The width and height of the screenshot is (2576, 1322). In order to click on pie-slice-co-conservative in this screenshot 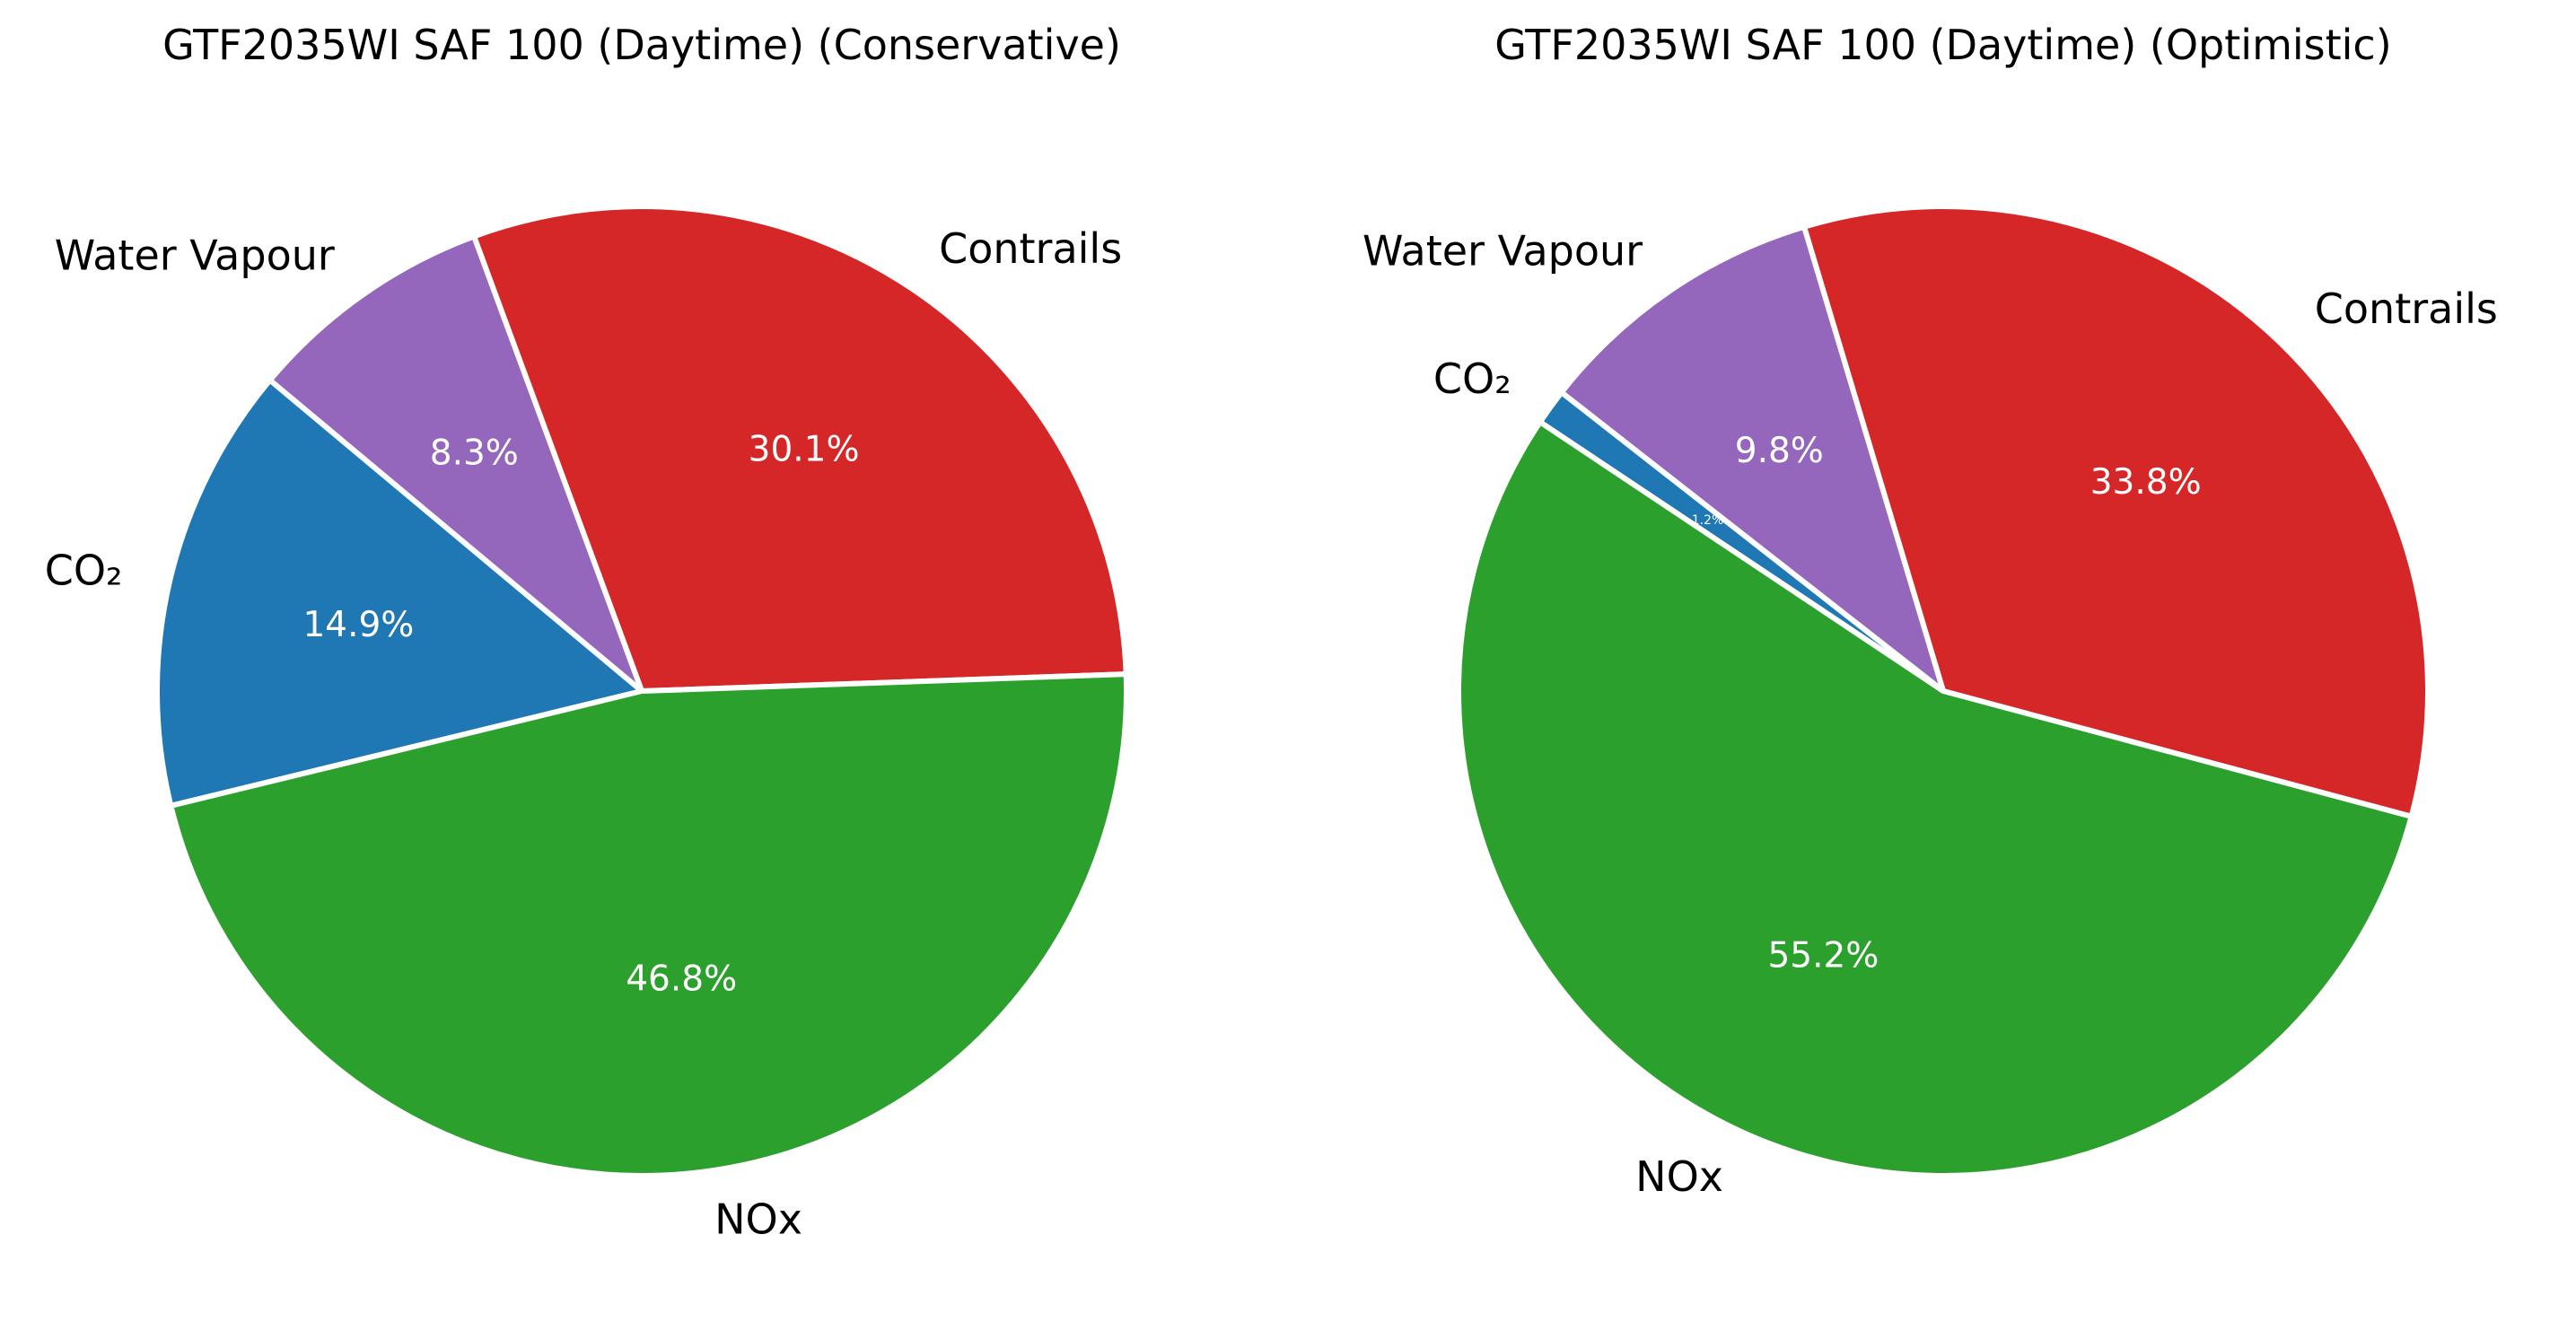, I will do `click(401, 593)`.